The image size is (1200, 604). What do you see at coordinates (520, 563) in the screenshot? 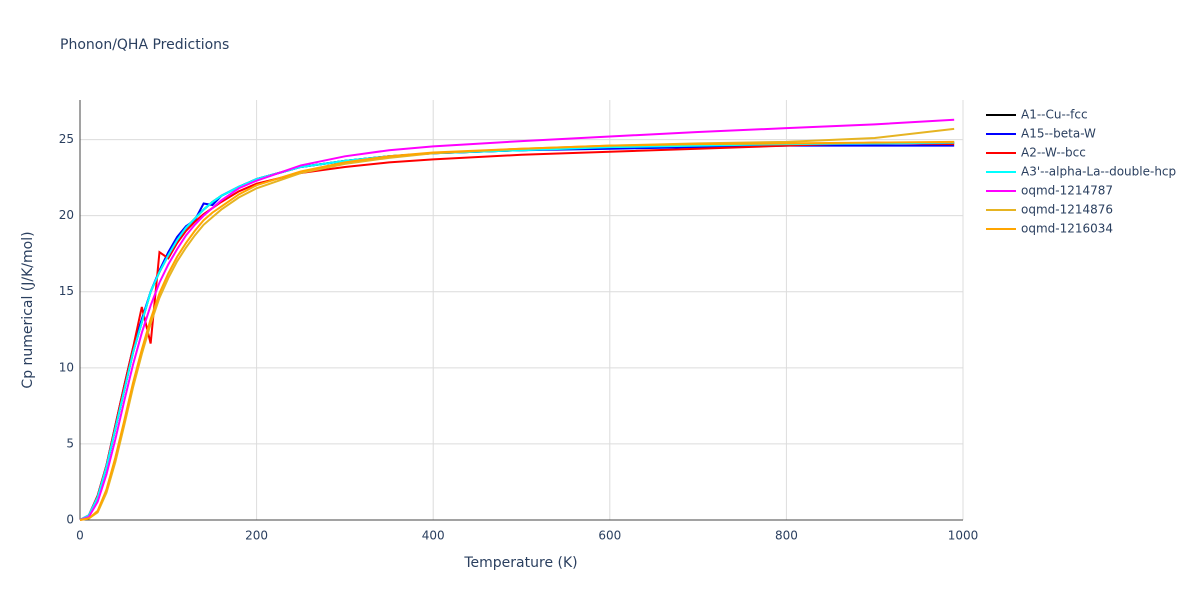
I see `x-axis-label: Temperature (K)` at bounding box center [520, 563].